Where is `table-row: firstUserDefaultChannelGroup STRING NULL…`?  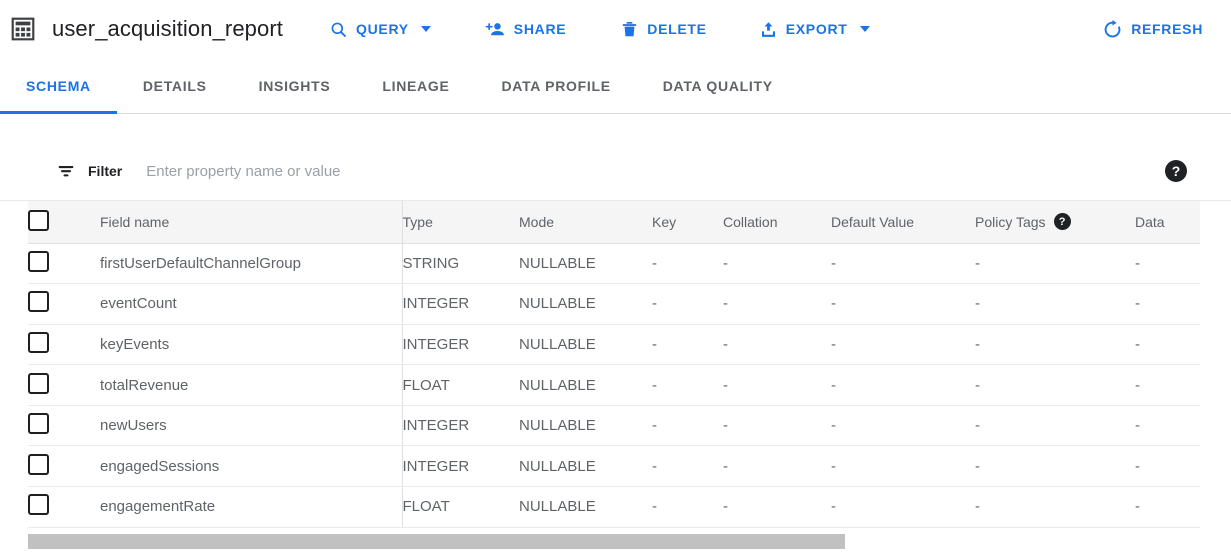
table-row: firstUserDefaultChannelGroup STRING NULL… is located at coordinates (614, 264).